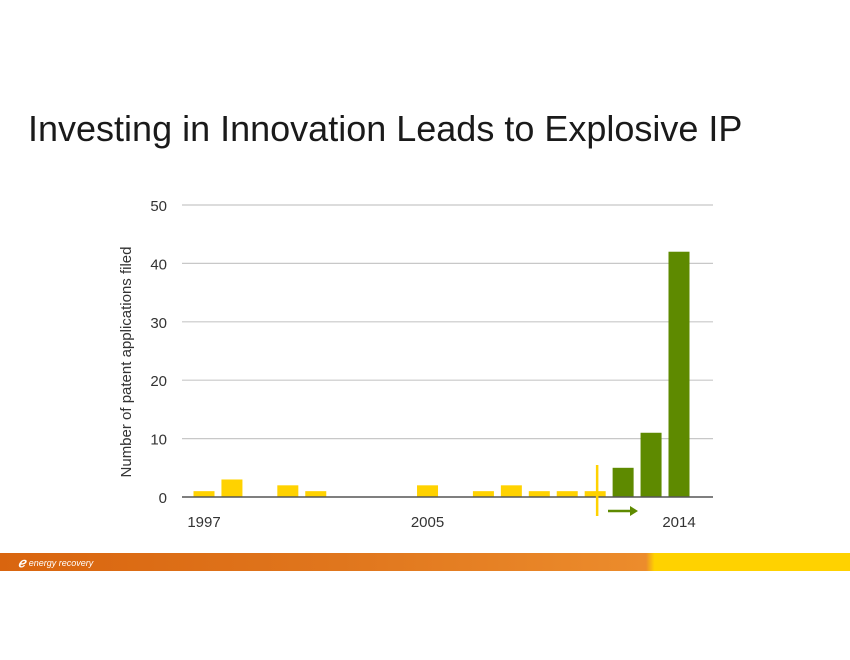  Describe the element at coordinates (678, 522) in the screenshot. I see `x-tick-label: 2014` at that location.